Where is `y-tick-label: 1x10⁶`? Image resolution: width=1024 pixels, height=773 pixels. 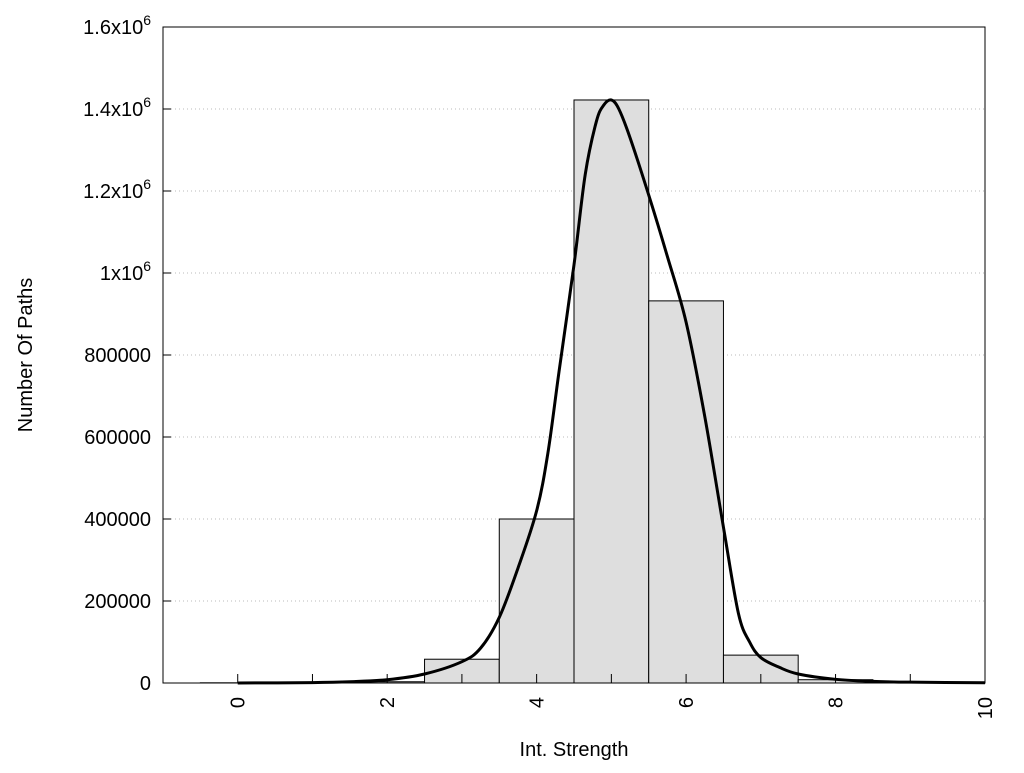
y-tick-label: 1x10⁶ is located at coordinates (125, 271).